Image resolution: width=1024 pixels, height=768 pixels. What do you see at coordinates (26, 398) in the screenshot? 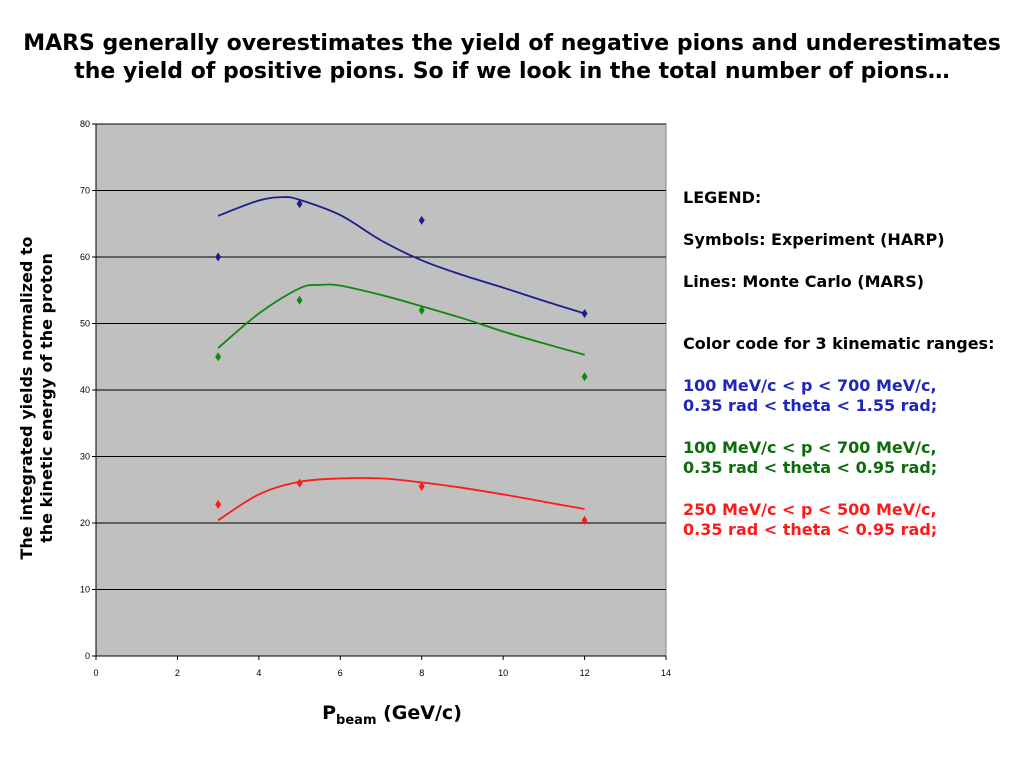
I see `y-axis-label-line-1: The integrated yields normalized to` at bounding box center [26, 398].